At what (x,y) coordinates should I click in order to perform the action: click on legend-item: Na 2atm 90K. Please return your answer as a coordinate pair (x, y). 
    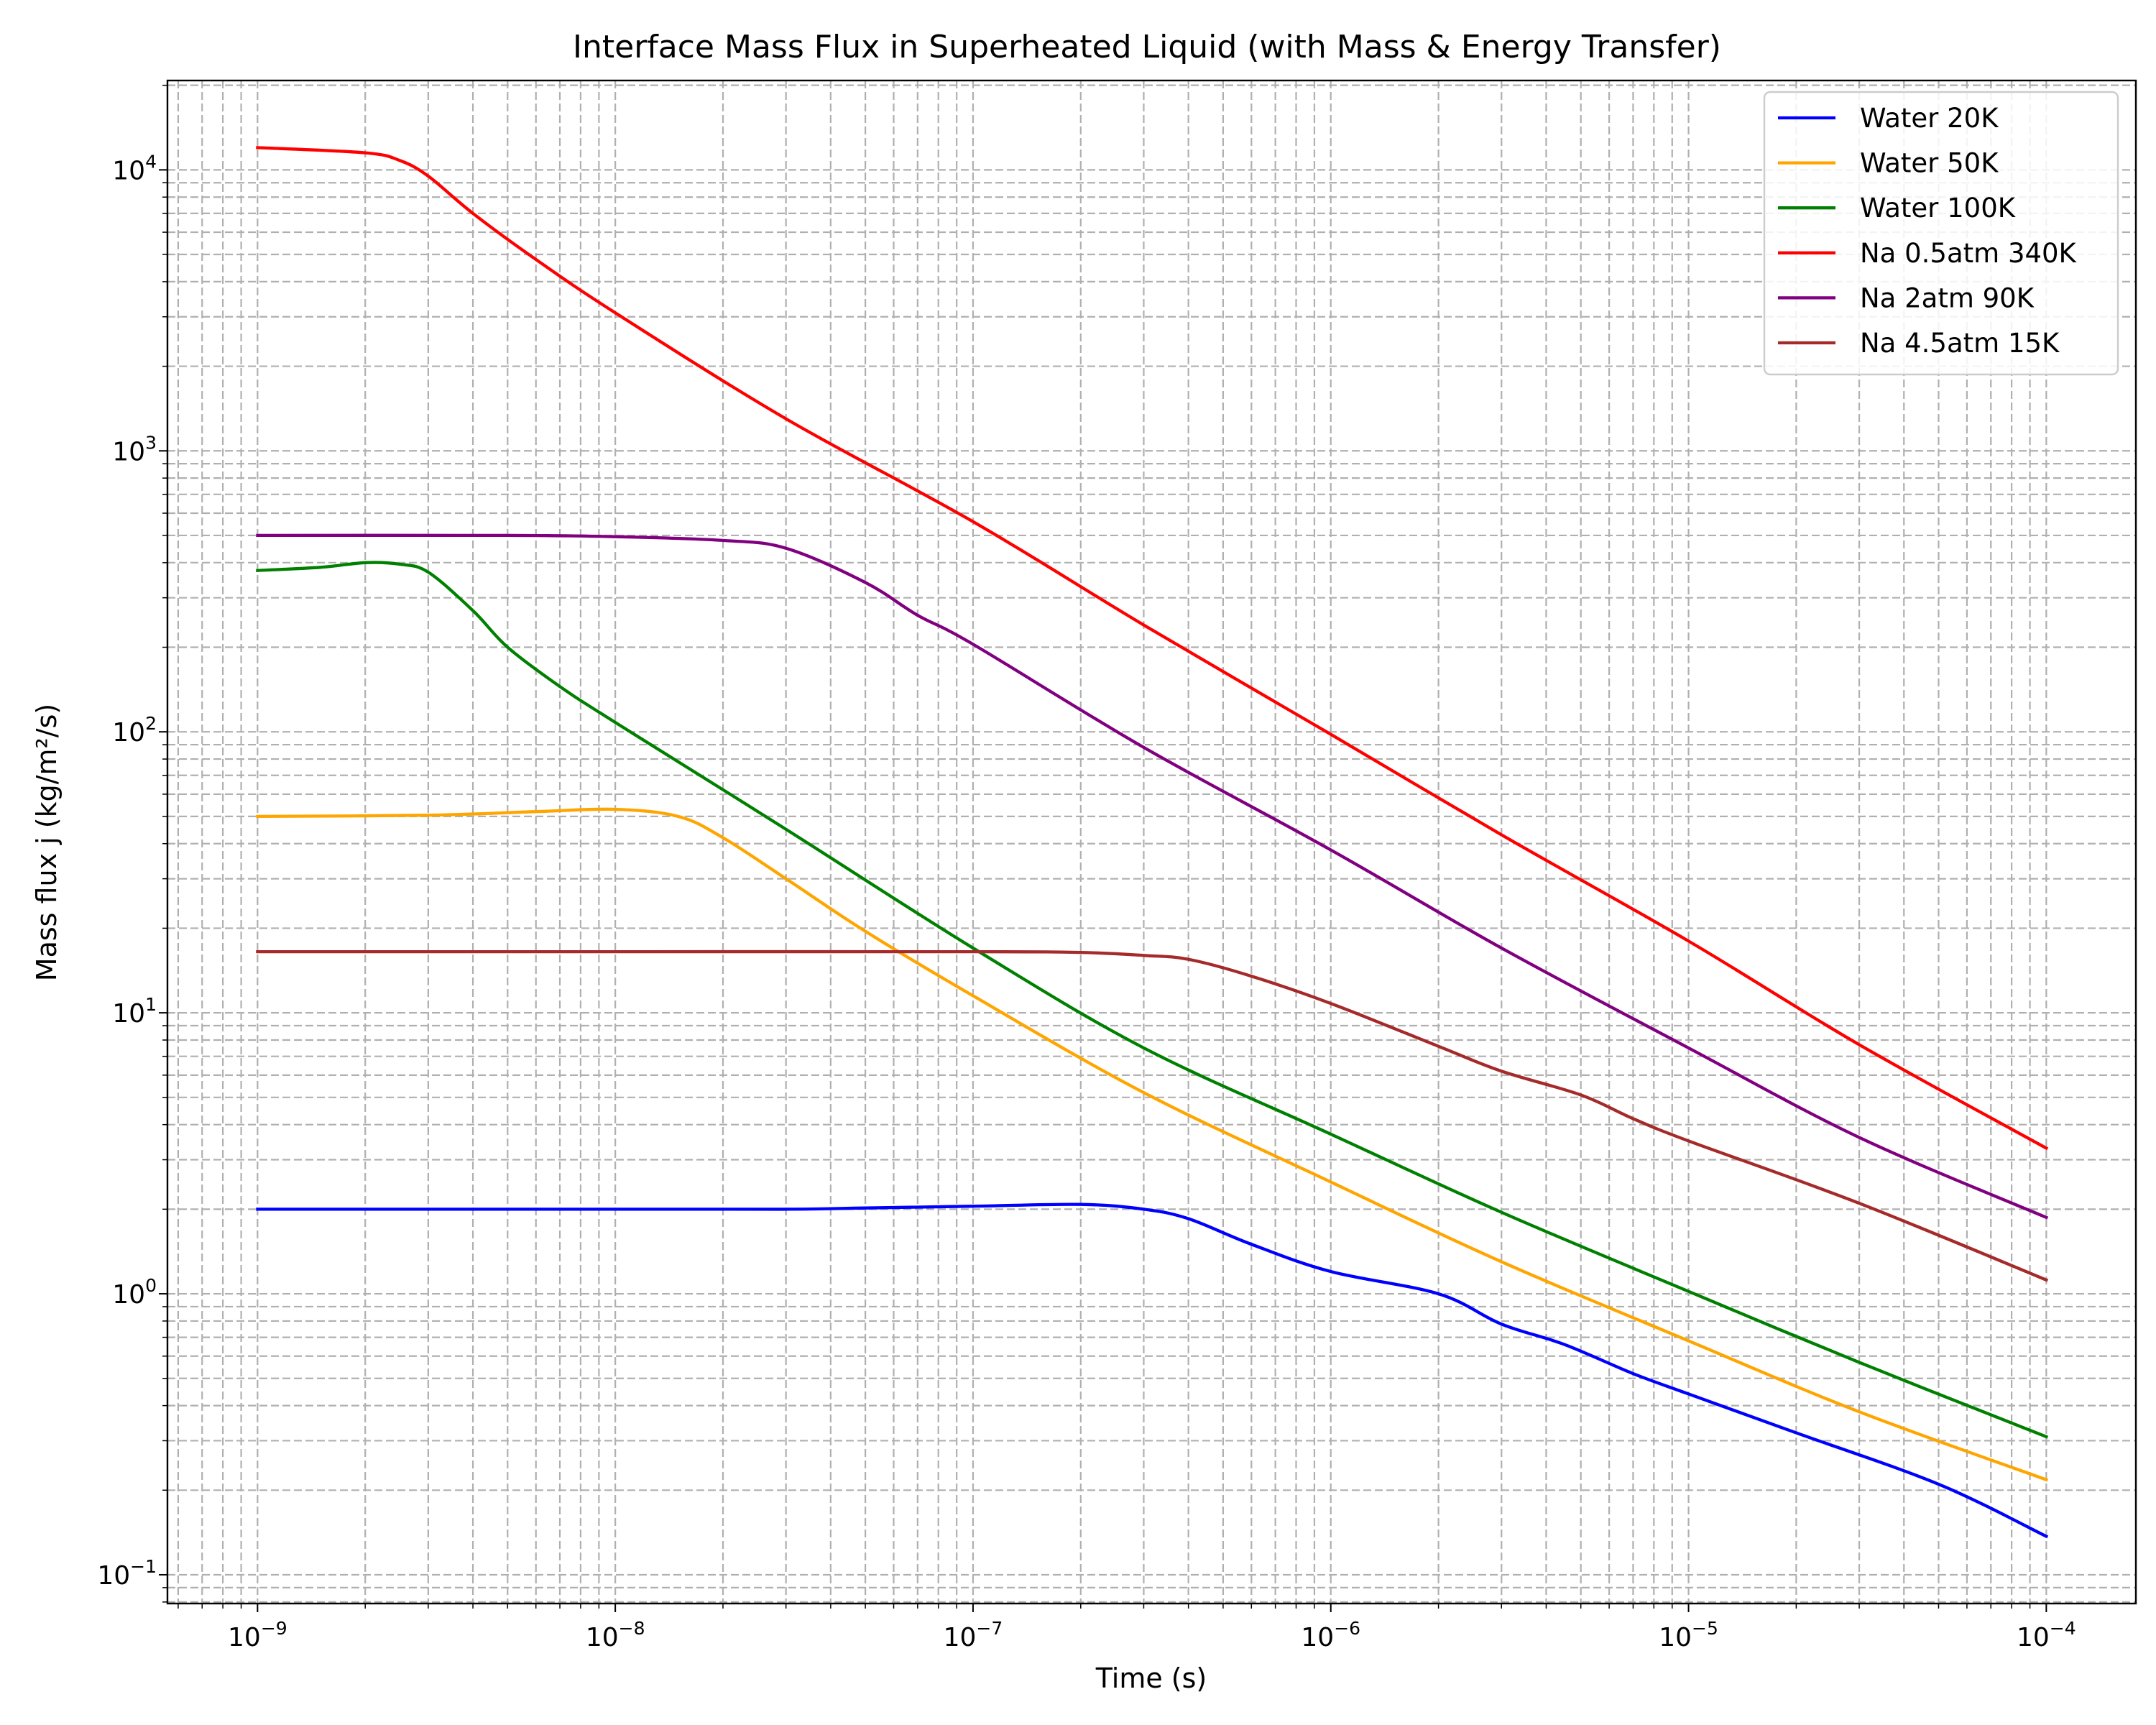
    Looking at the image, I should click on (1906, 297).